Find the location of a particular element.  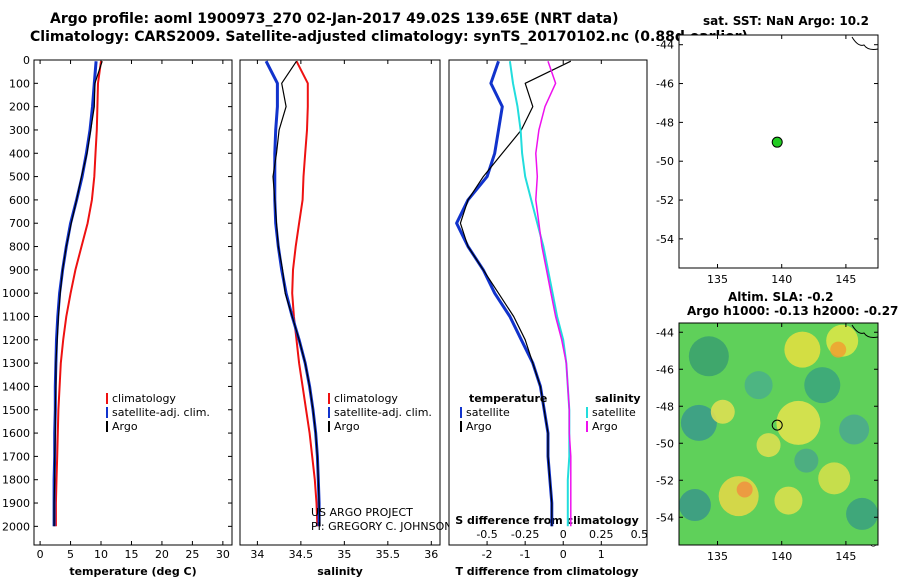

x2-tick-label: 0.5 is located at coordinates (640, 534).